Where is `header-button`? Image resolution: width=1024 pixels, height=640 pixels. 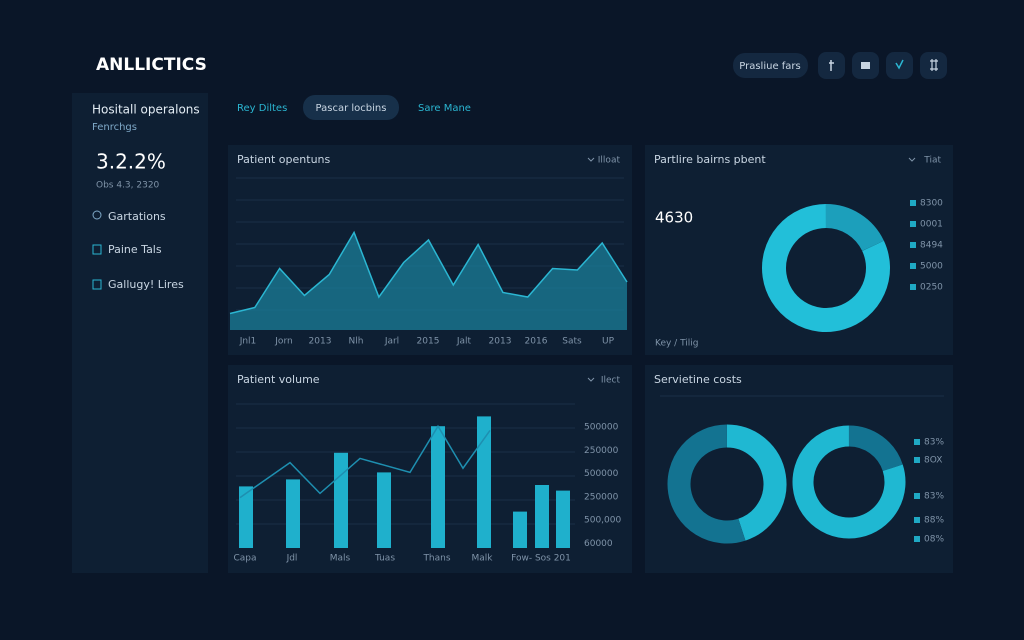 header-button is located at coordinates (770, 65).